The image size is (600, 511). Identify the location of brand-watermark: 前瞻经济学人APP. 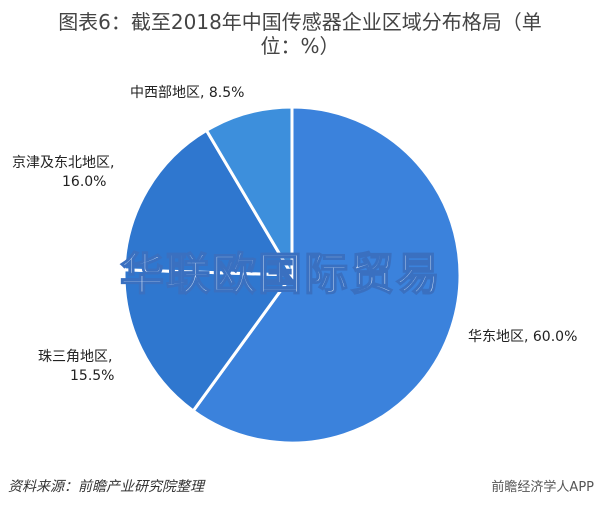
(542, 487).